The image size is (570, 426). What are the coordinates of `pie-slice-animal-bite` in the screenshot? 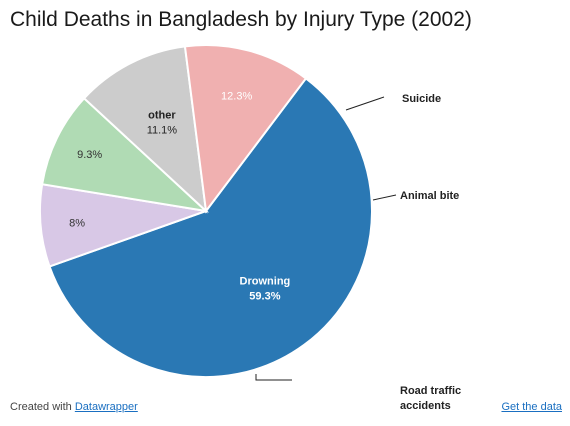 It's located at (125, 154).